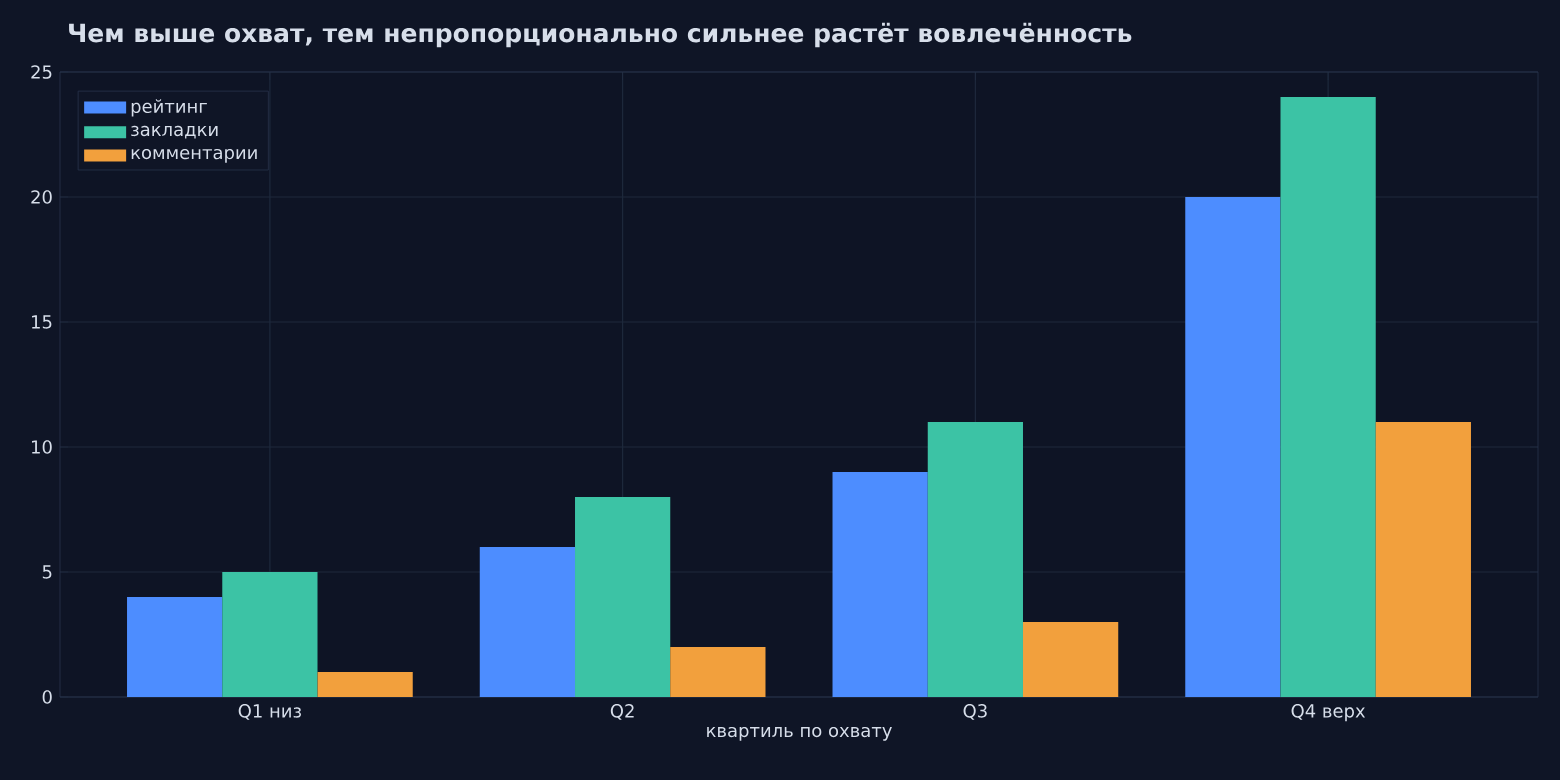 The image size is (1560, 780). I want to click on x-tick-label: Q2, so click(622, 712).